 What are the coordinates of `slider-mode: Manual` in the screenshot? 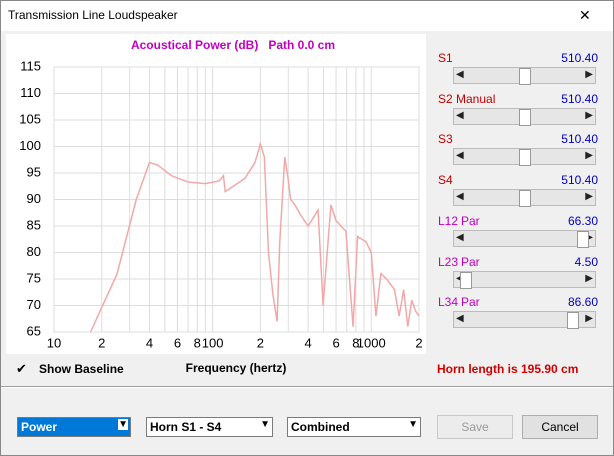 It's located at (476, 98).